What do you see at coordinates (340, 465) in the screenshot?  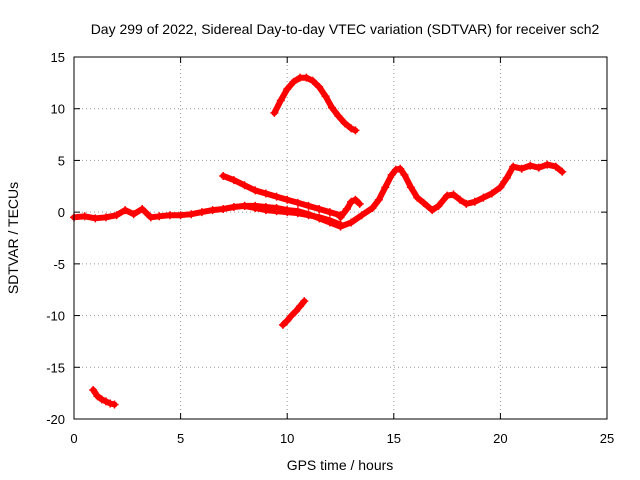 I see `x-axis-label: GPS time / hours` at bounding box center [340, 465].